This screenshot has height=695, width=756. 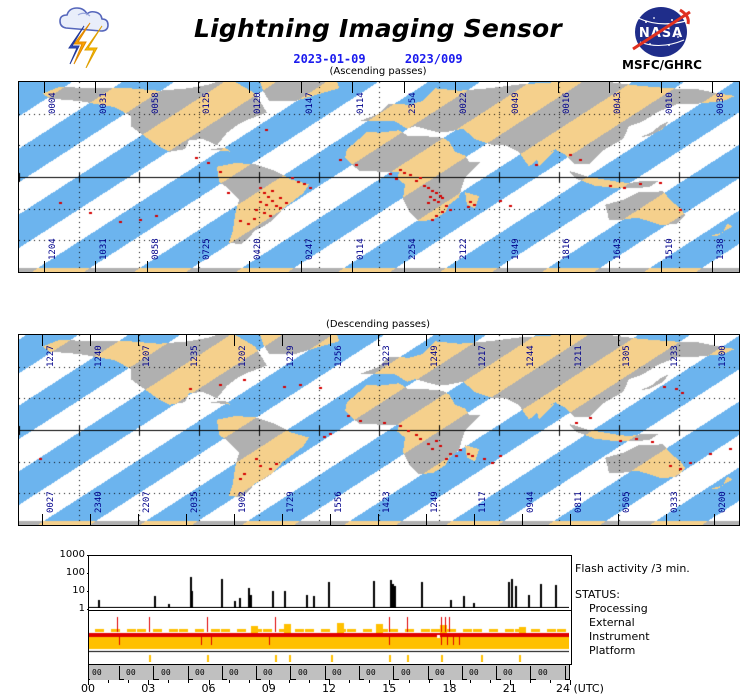 What do you see at coordinates (378, 28) in the screenshot?
I see `page-title: Lightning Imaging Sensor` at bounding box center [378, 28].